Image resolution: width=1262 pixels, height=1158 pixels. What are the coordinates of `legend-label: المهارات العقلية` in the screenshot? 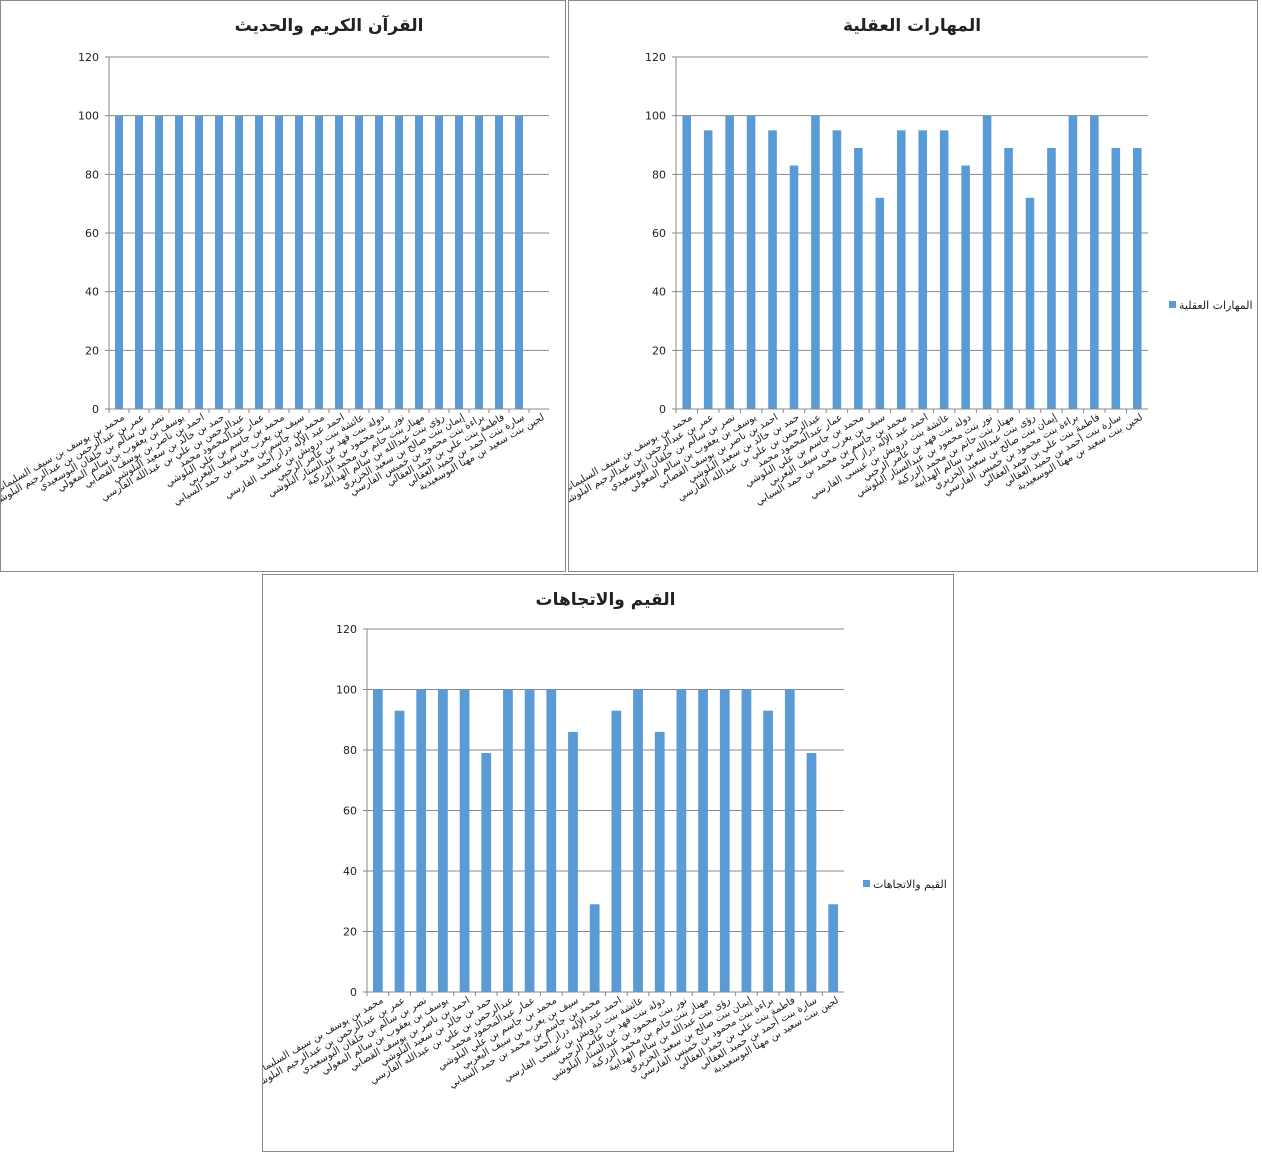 It's located at (1216, 305).